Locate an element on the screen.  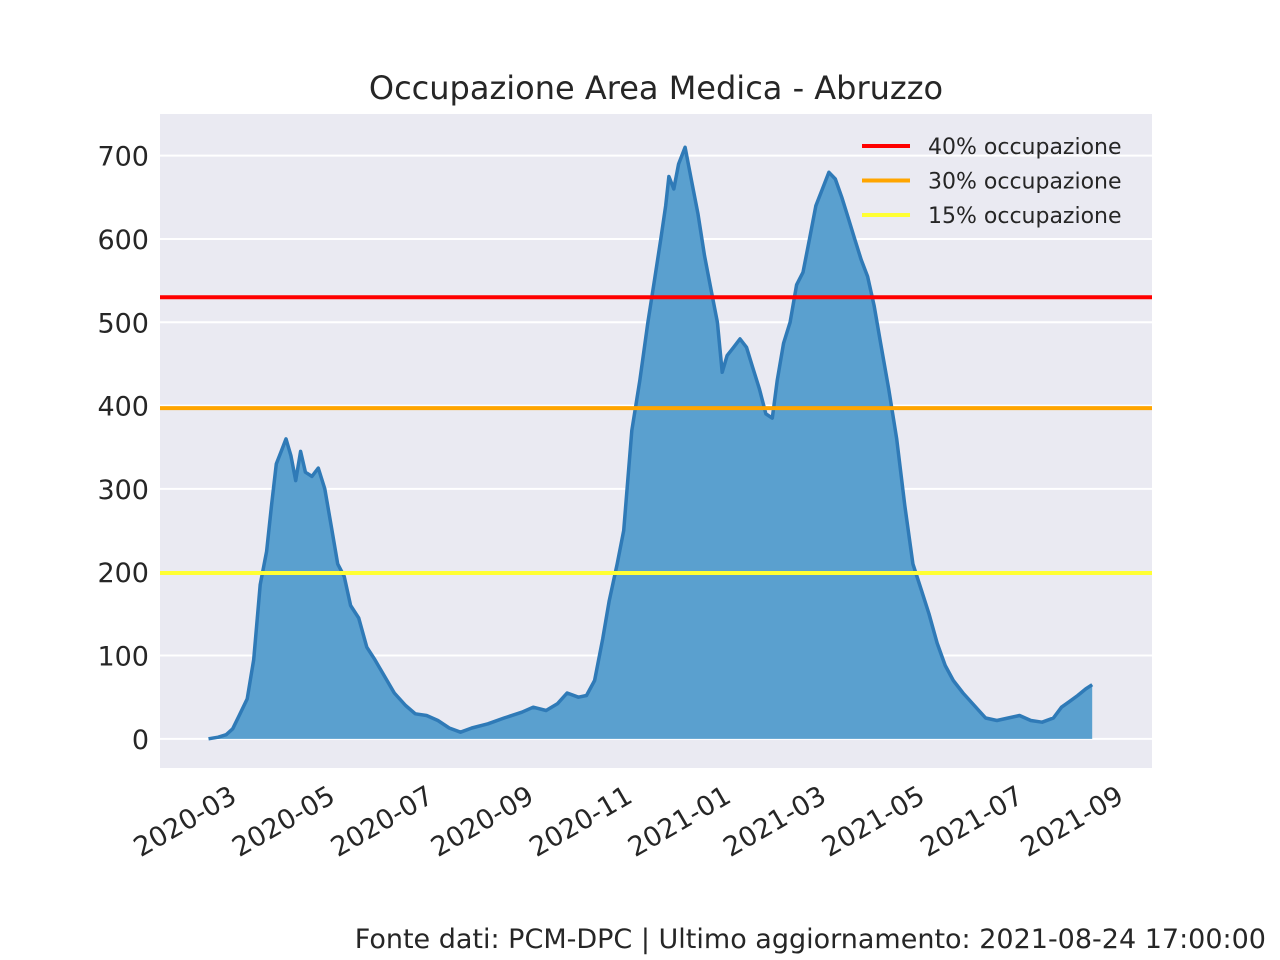
x-tick-label: 2020-05 is located at coordinates (283, 821).